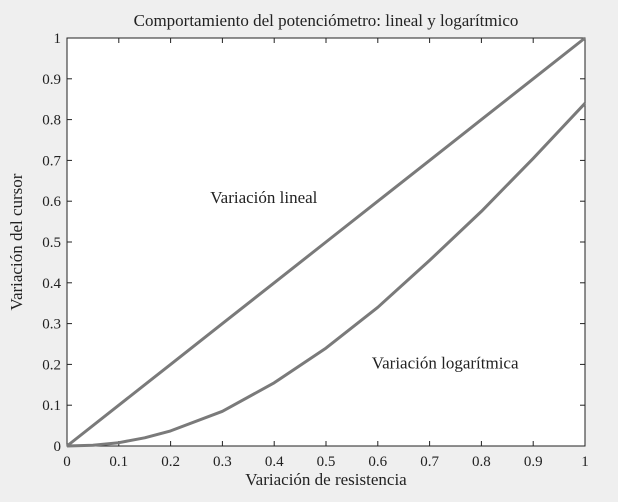 This screenshot has width=618, height=502. What do you see at coordinates (445, 362) in the screenshot?
I see `annotation-label: Variación logarítmica` at bounding box center [445, 362].